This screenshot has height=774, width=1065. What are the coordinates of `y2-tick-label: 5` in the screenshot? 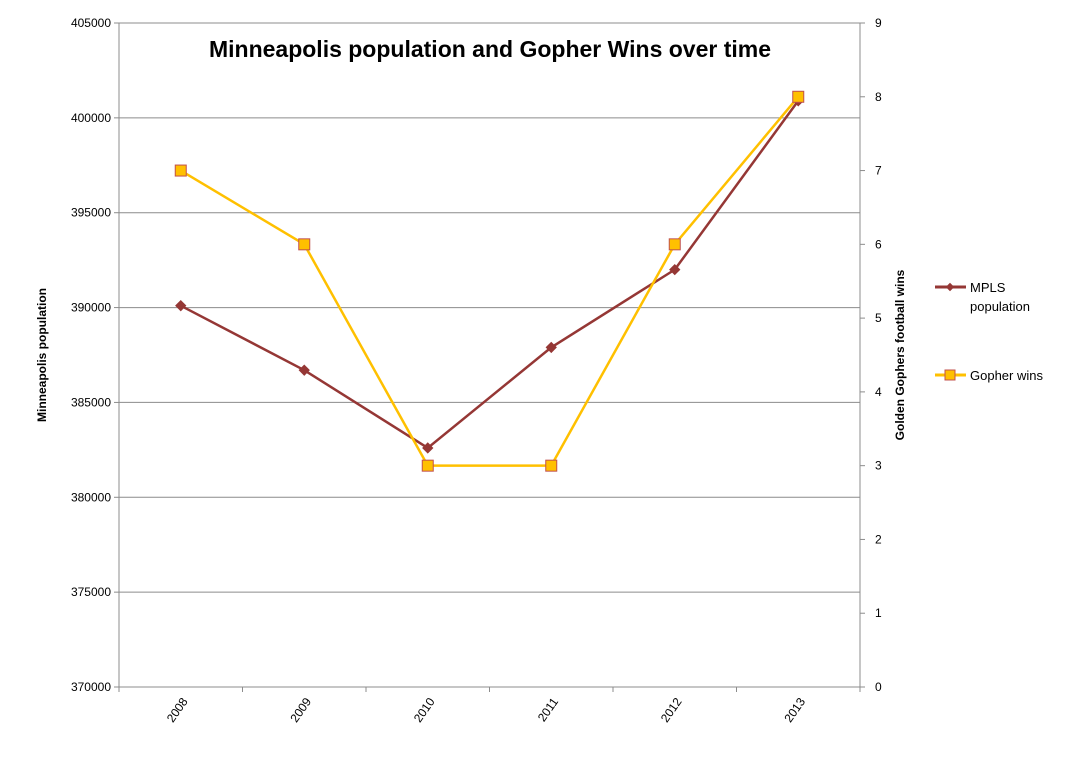 It's located at (878, 318).